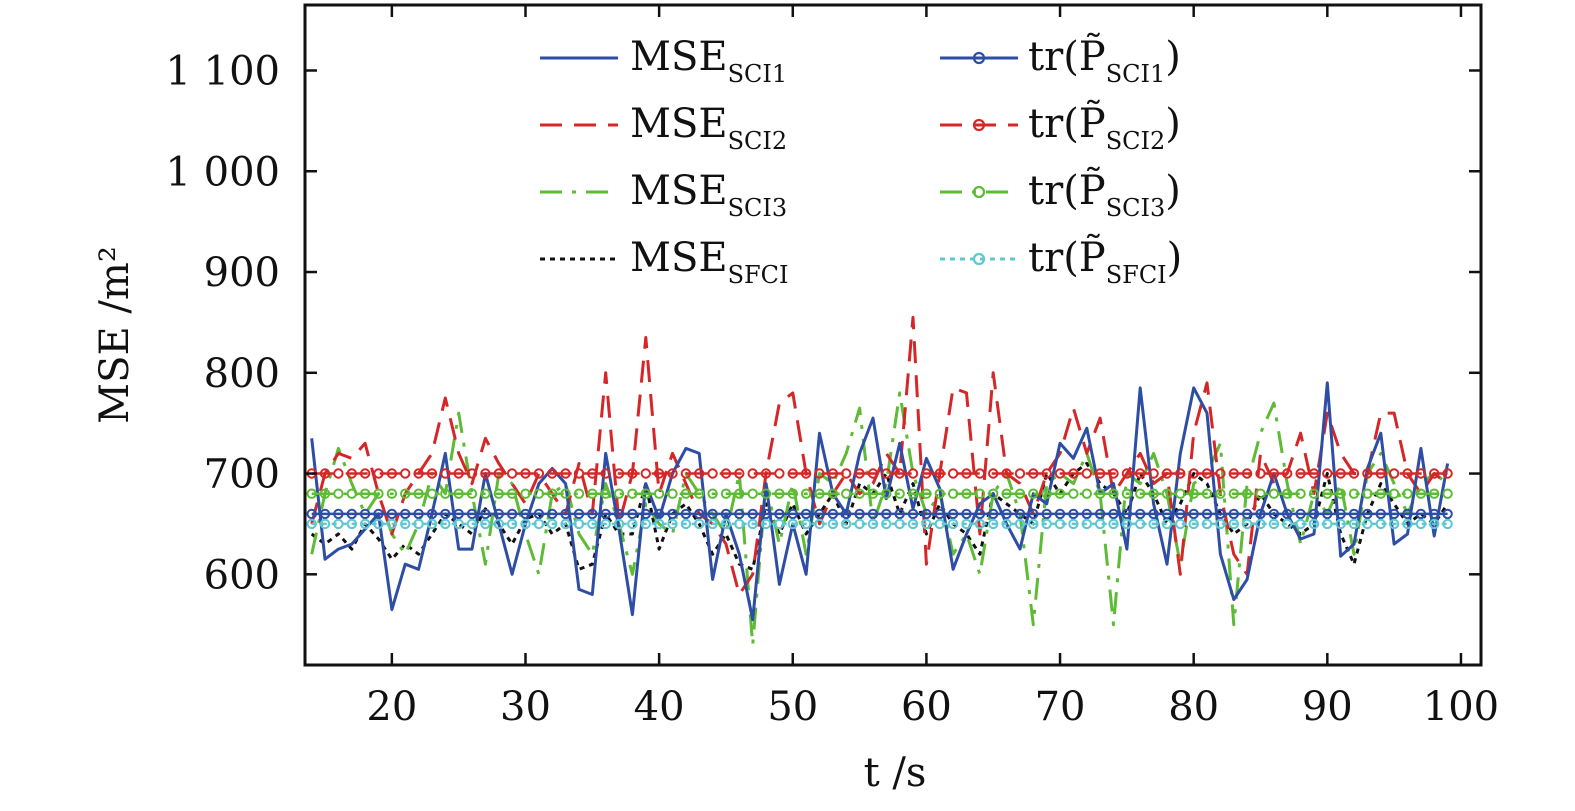  I want to click on legend-label: MSESCI3, so click(708, 195).